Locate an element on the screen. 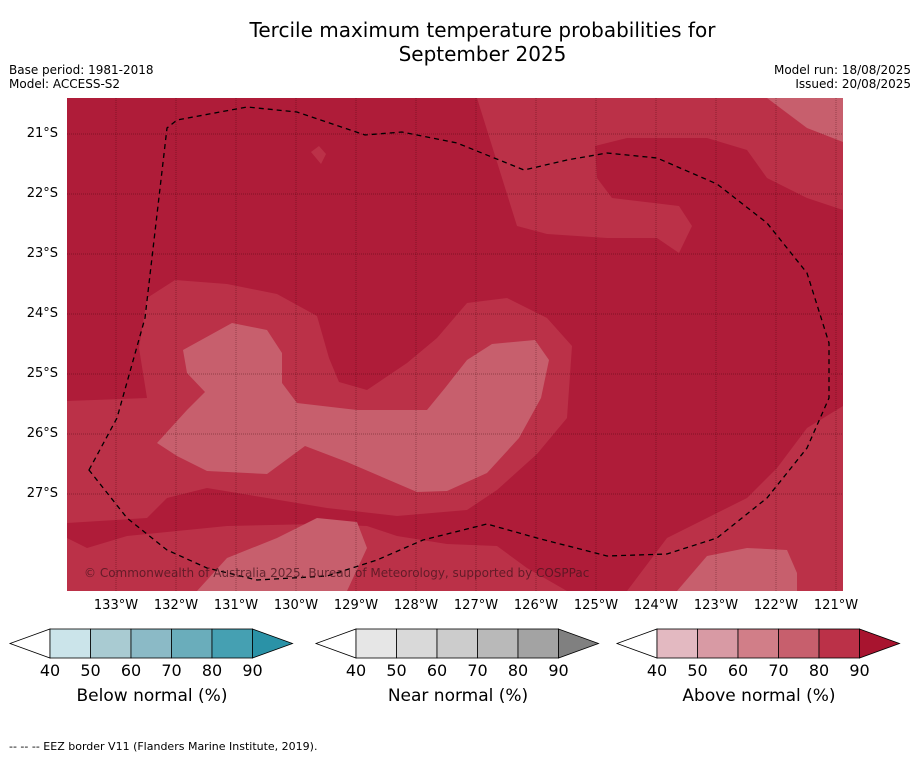  longitude-label: 132°W is located at coordinates (176, 605).